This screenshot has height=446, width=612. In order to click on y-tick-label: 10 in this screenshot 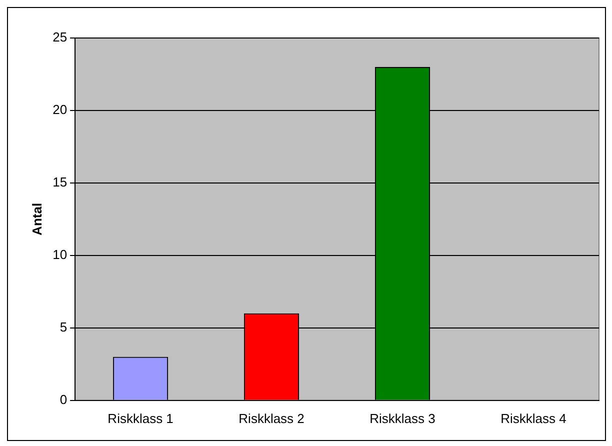, I will do `click(60, 254)`.